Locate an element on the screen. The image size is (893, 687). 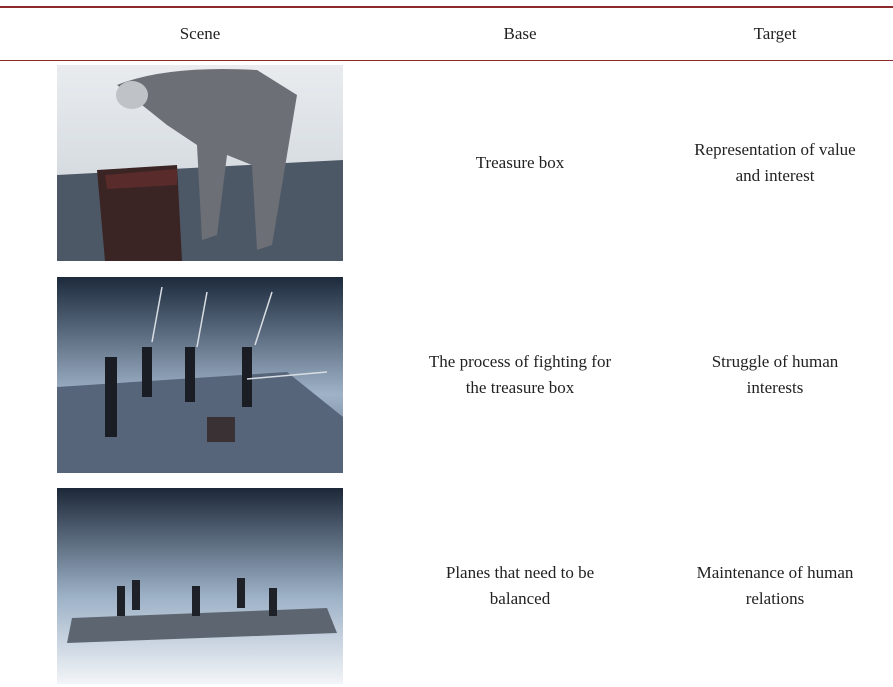
column-header: Target is located at coordinates (775, 33).